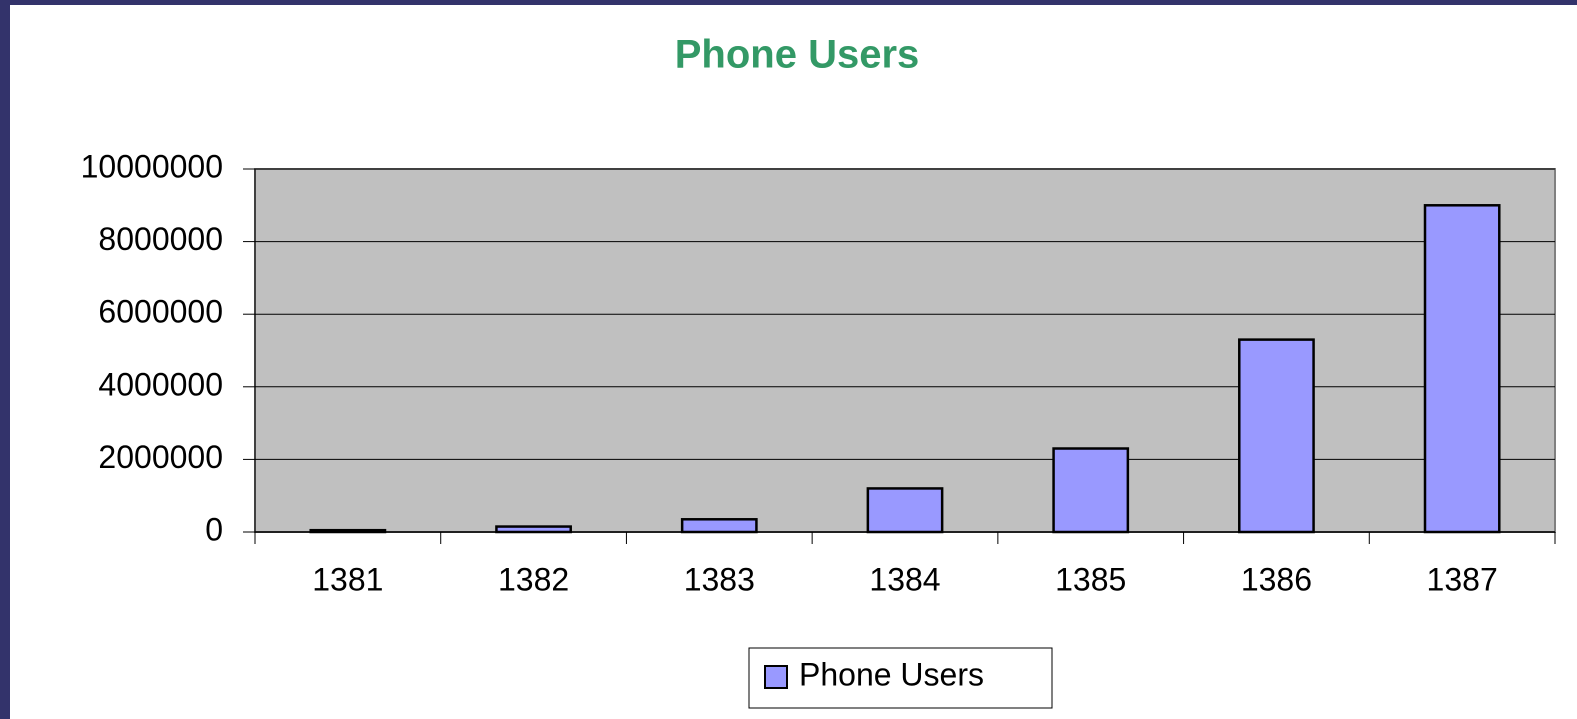  Describe the element at coordinates (214, 529) in the screenshot. I see `y-tick-label: 0` at that location.